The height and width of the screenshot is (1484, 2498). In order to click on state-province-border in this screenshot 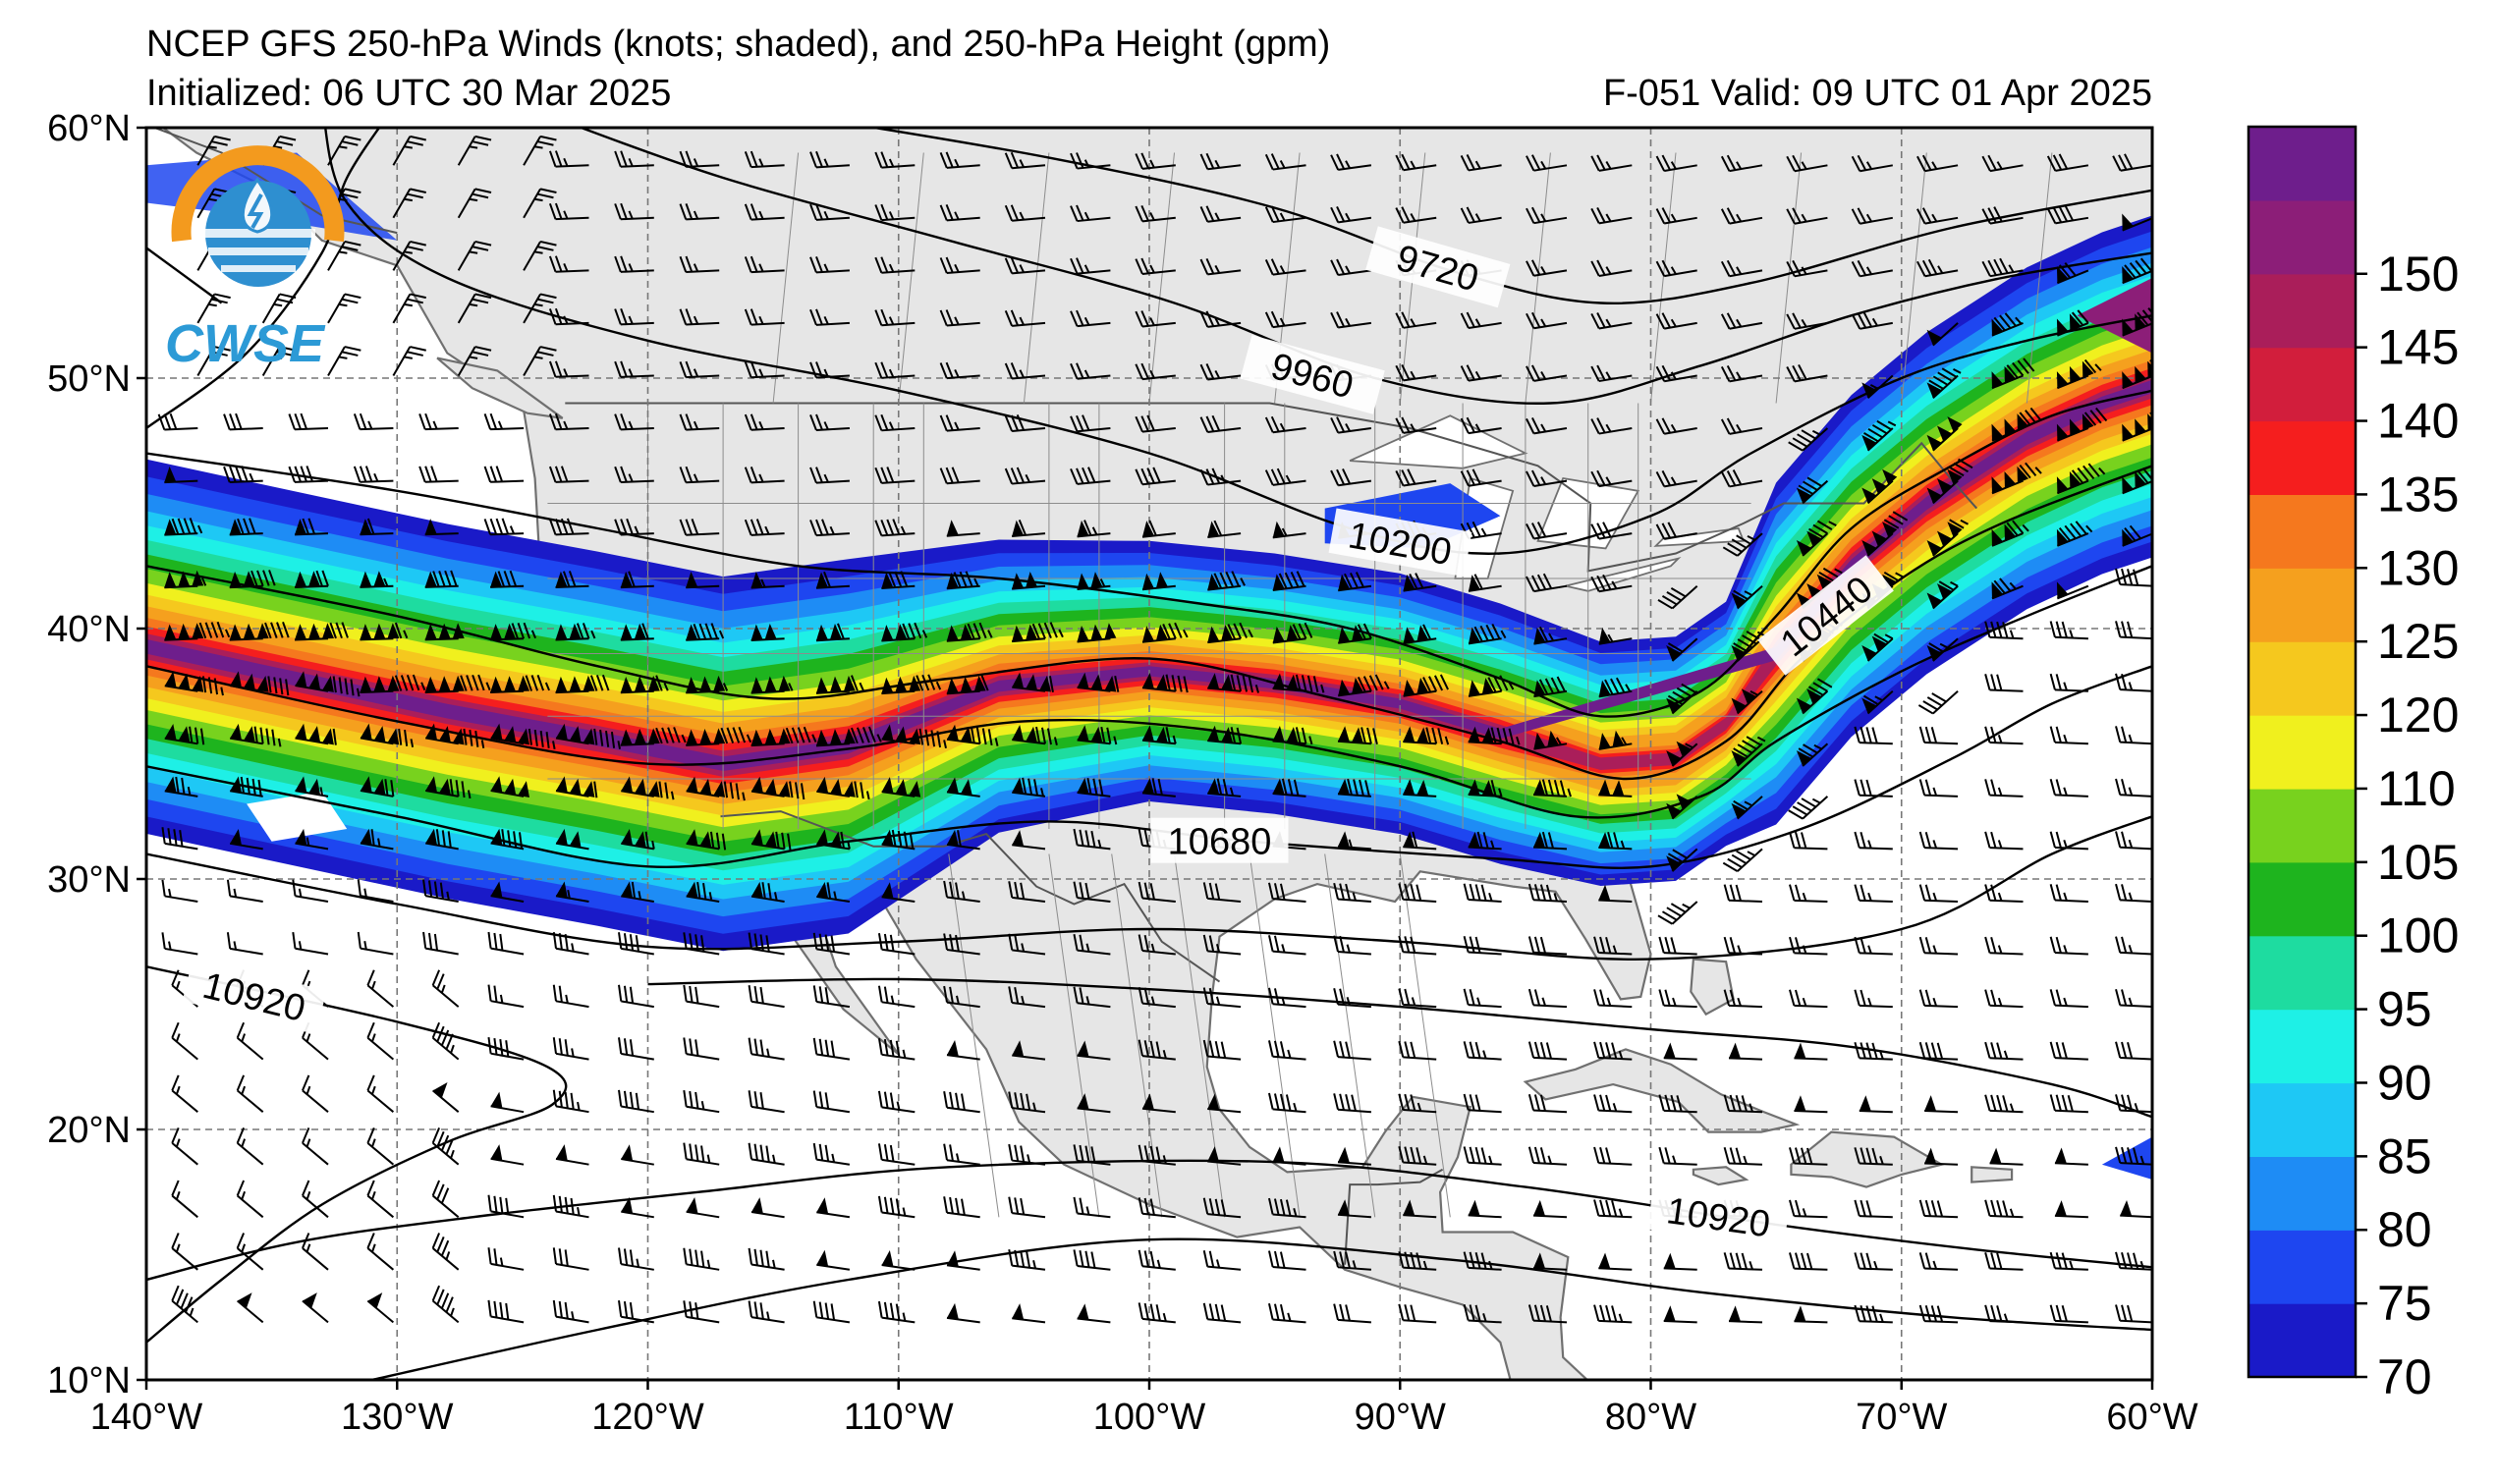, I will do `click(911, 278)`.